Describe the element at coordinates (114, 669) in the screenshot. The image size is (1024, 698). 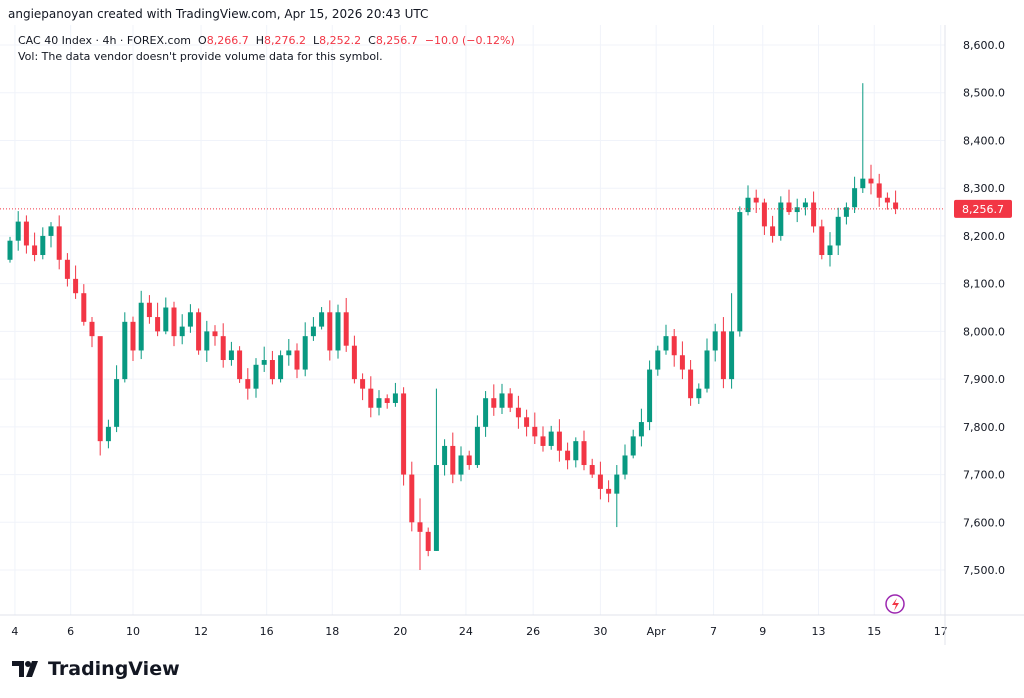
I see `logo-text: TradingView` at that location.